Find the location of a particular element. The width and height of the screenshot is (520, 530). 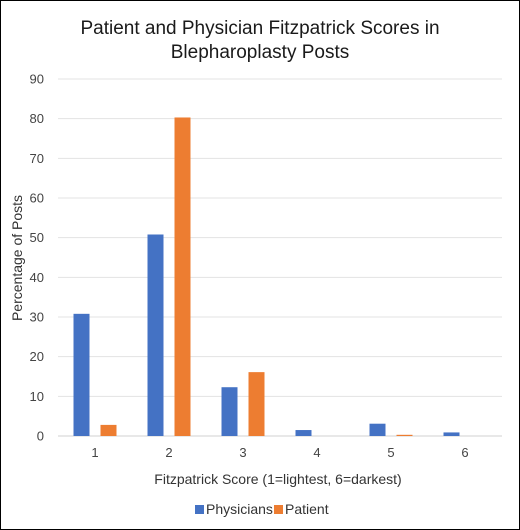

legend-label-physicians: Physicians is located at coordinates (239, 509).